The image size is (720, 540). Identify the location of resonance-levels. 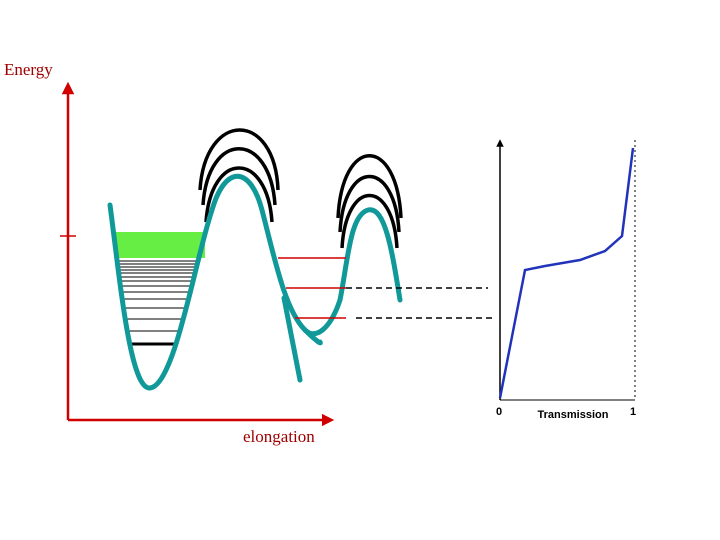
(312, 288).